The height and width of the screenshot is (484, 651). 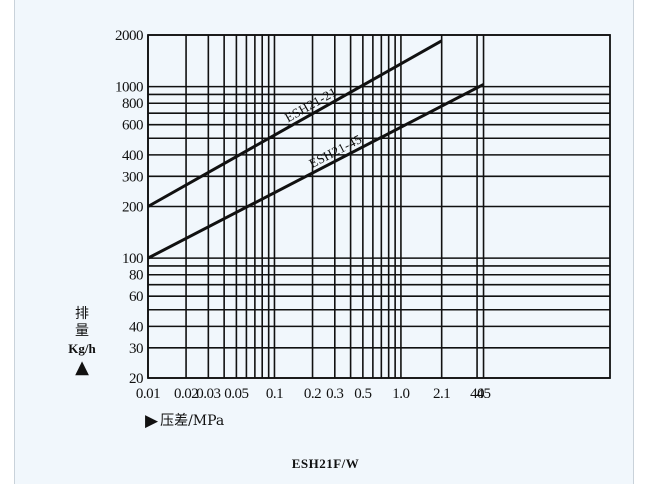 What do you see at coordinates (186, 394) in the screenshot?
I see `x-tick-label: 0.02` at bounding box center [186, 394].